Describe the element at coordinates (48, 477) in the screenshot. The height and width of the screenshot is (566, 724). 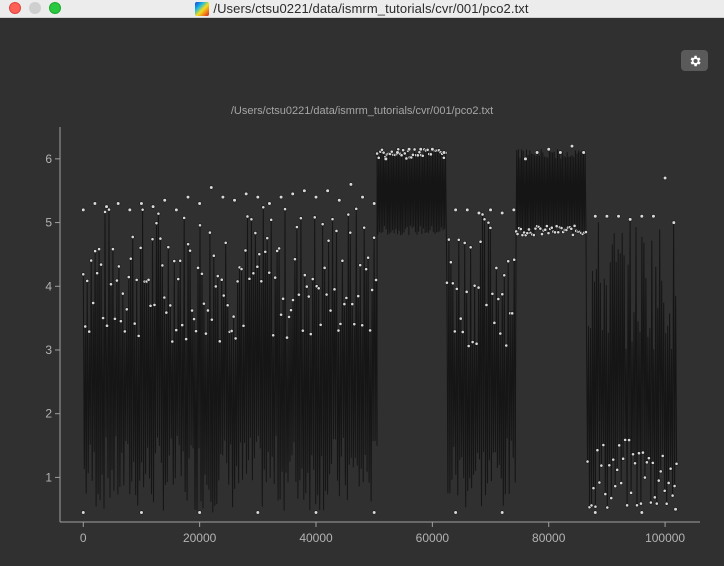
I see `y-tick-label: 1` at that location.